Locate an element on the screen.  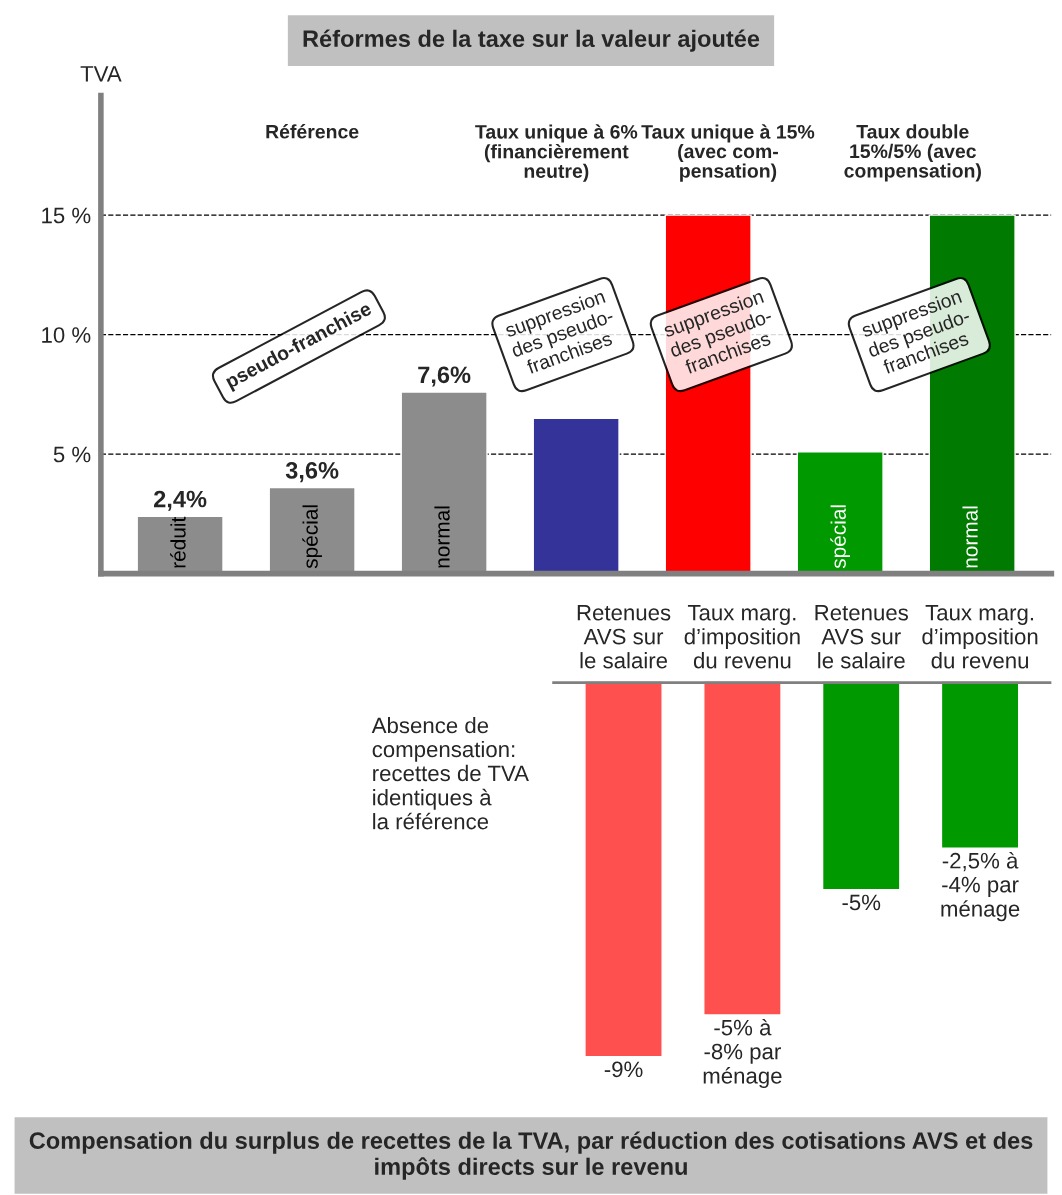
data-label: 7,6% is located at coordinates (444, 376).